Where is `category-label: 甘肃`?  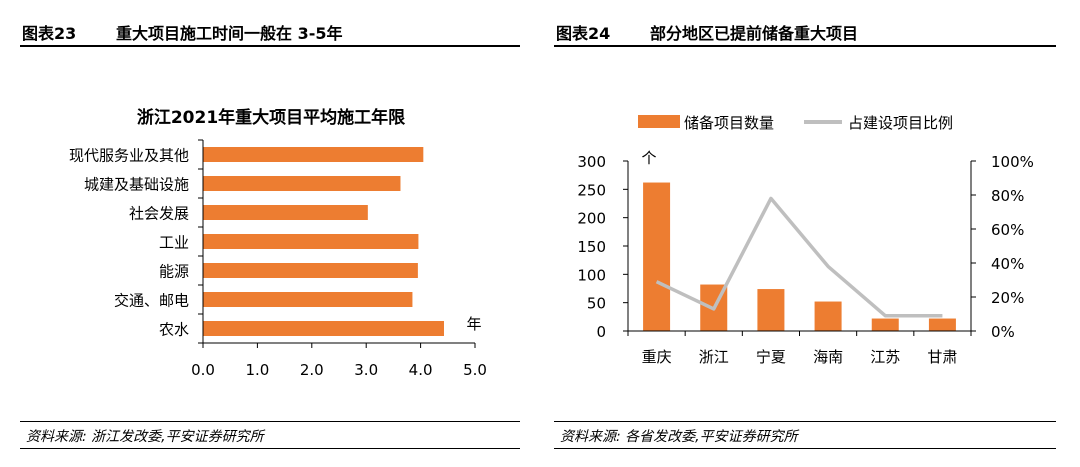
category-label: 甘肃 is located at coordinates (942, 357).